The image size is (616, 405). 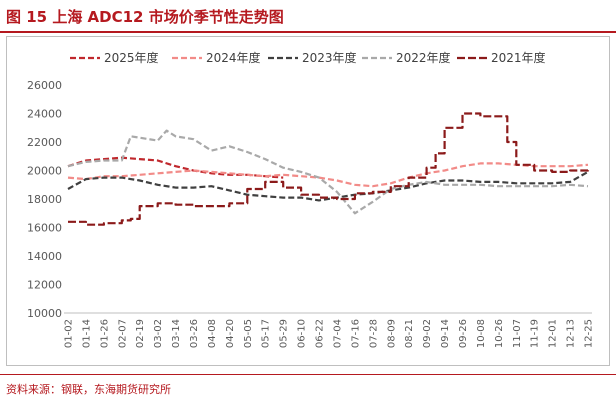 I want to click on legend-label-2: 2023年度, so click(x=329, y=57).